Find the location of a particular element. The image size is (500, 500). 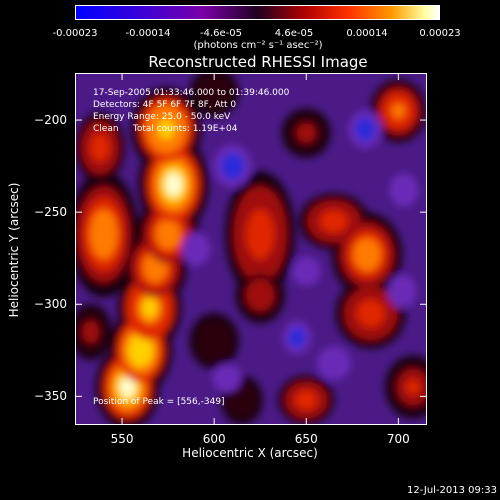

y-axis-label: Heliocentric Y (arcsec) is located at coordinates (14, 250).